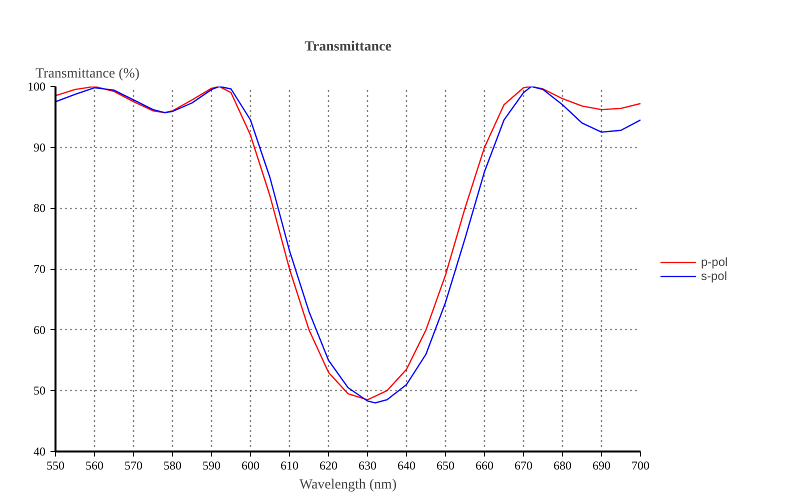 The height and width of the screenshot is (500, 790). What do you see at coordinates (211, 465) in the screenshot?
I see `x-tick-label: 590` at bounding box center [211, 465].